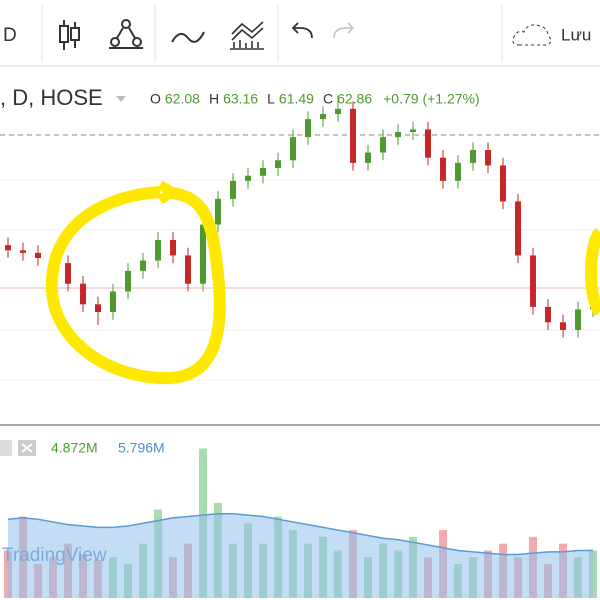 The height and width of the screenshot is (600, 600). What do you see at coordinates (431, 99) in the screenshot?
I see `change-value: +0.79 (+1.27%)` at bounding box center [431, 99].